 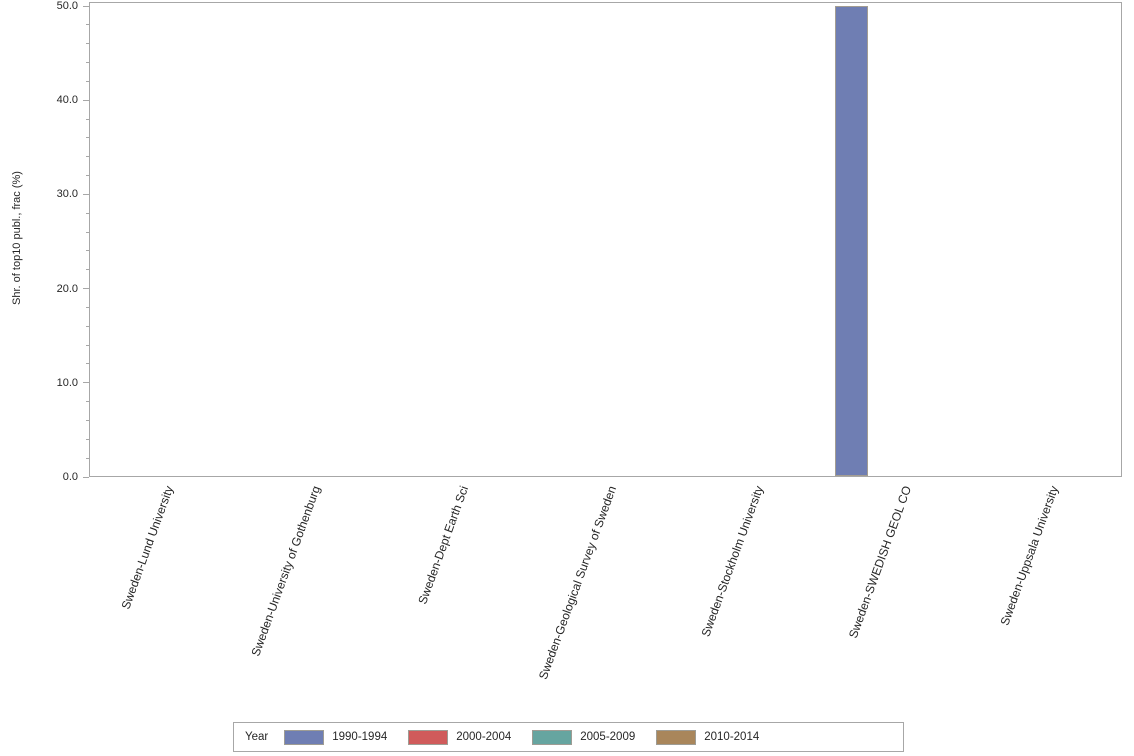 I want to click on y-tick-label: 20.0, so click(x=67, y=288).